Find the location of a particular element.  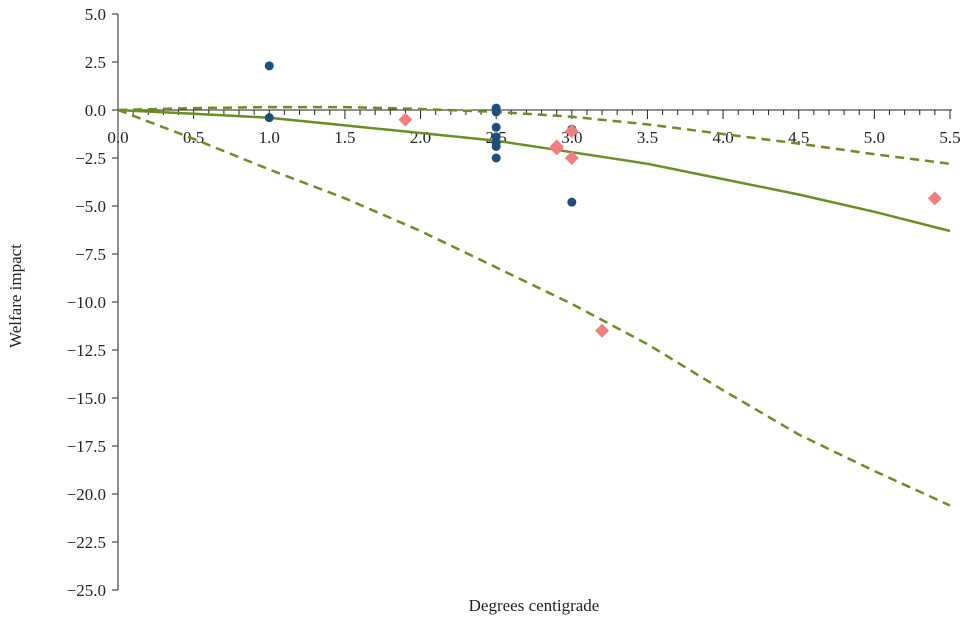

x-tick-label: 2.0 is located at coordinates (420, 137).